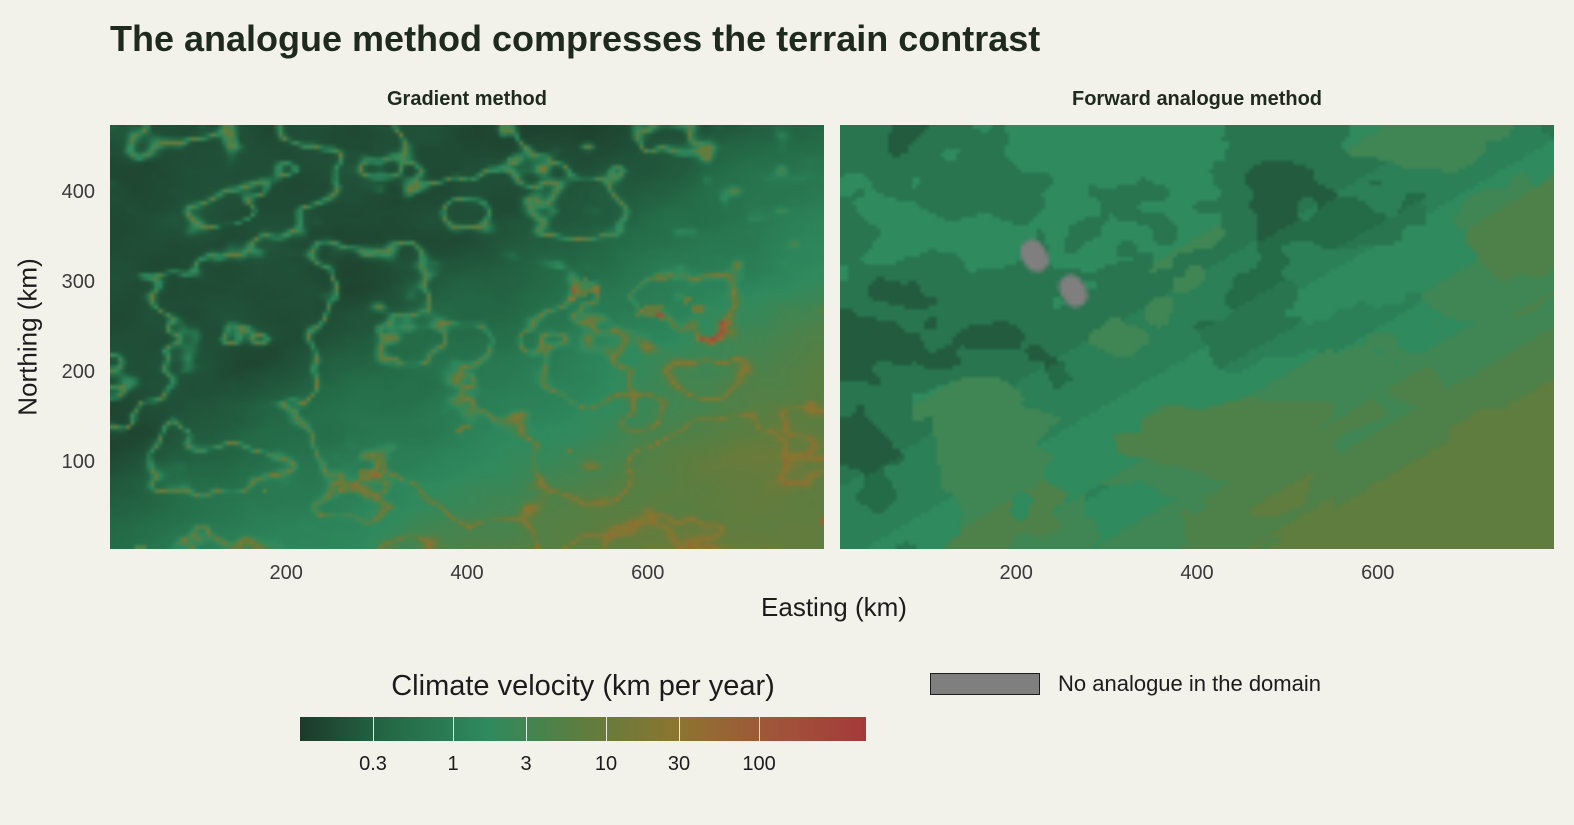 This screenshot has width=1574, height=825. Describe the element at coordinates (583, 686) in the screenshot. I see `legend-title: Climate velocity (km per year)` at that location.